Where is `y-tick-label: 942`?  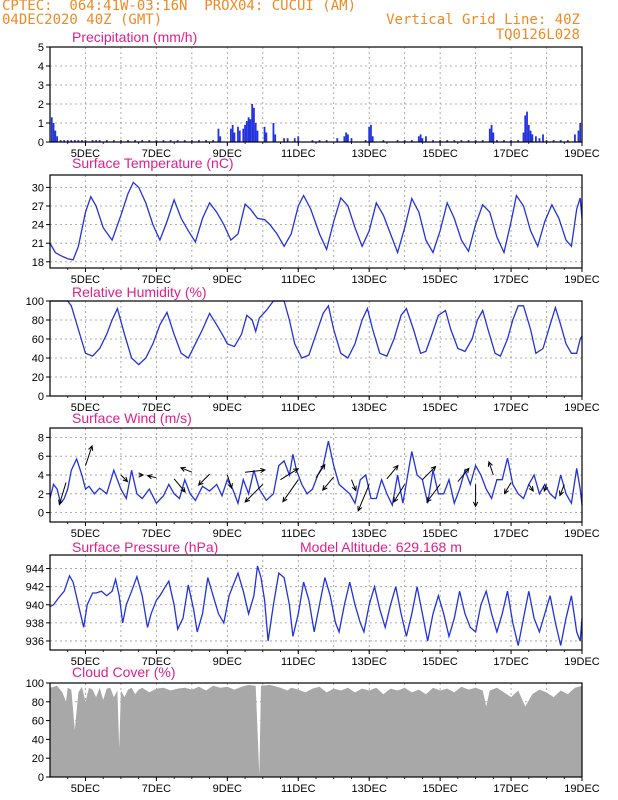 y-tick-label: 942 is located at coordinates (35, 588).